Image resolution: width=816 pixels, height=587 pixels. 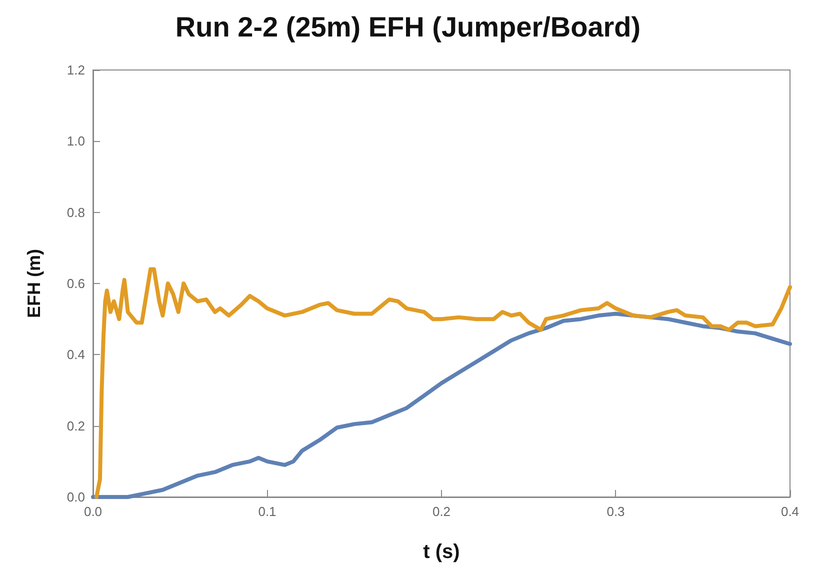 I want to click on y-tick-label: 0.8, so click(x=75, y=212).